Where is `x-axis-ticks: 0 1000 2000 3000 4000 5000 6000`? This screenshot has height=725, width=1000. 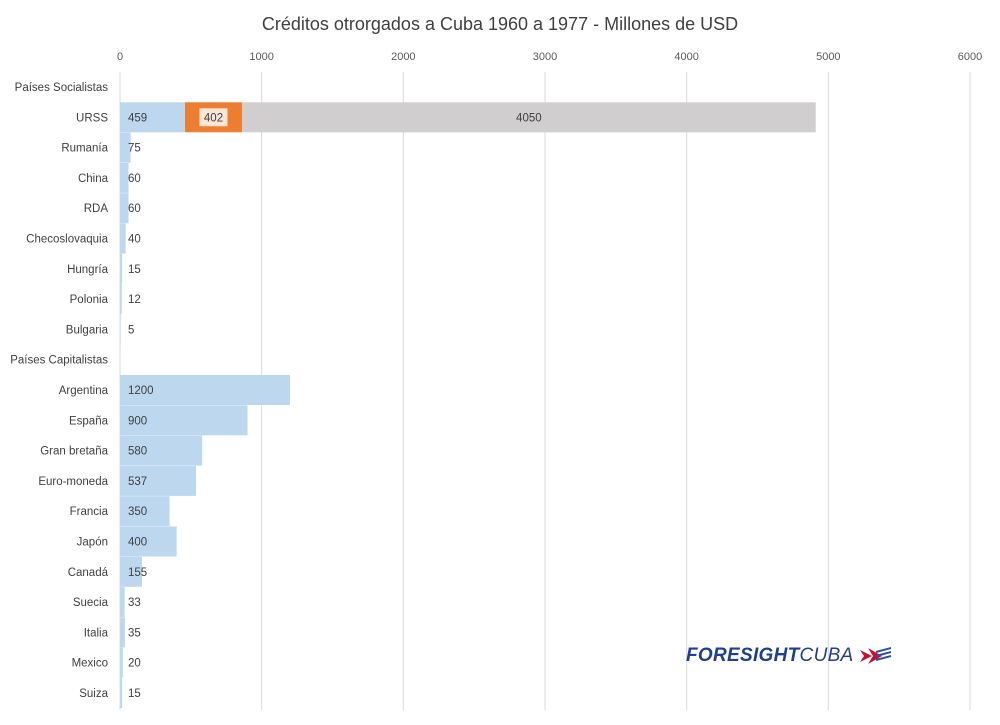
x-axis-ticks: 0 1000 2000 3000 4000 5000 6000 is located at coordinates (549, 57).